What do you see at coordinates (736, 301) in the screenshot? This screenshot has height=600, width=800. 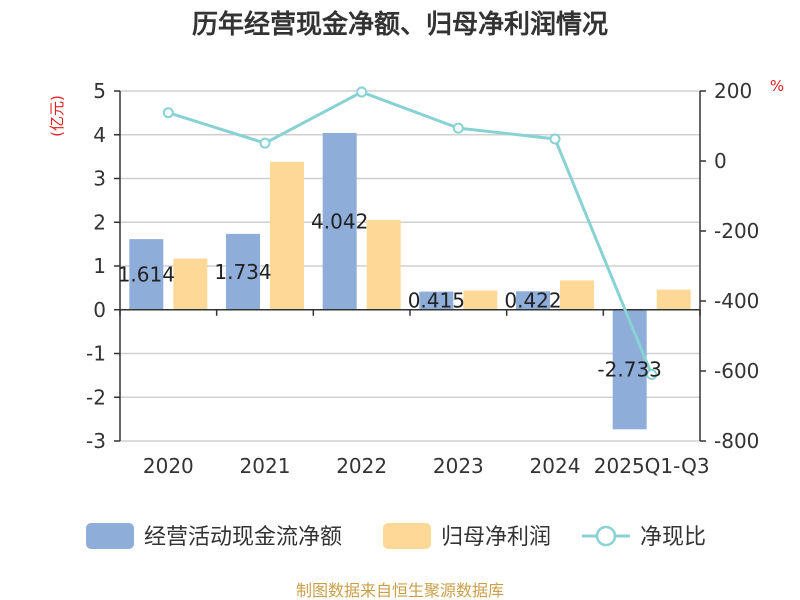 I see `right-axis-tick-label: -400` at bounding box center [736, 301].